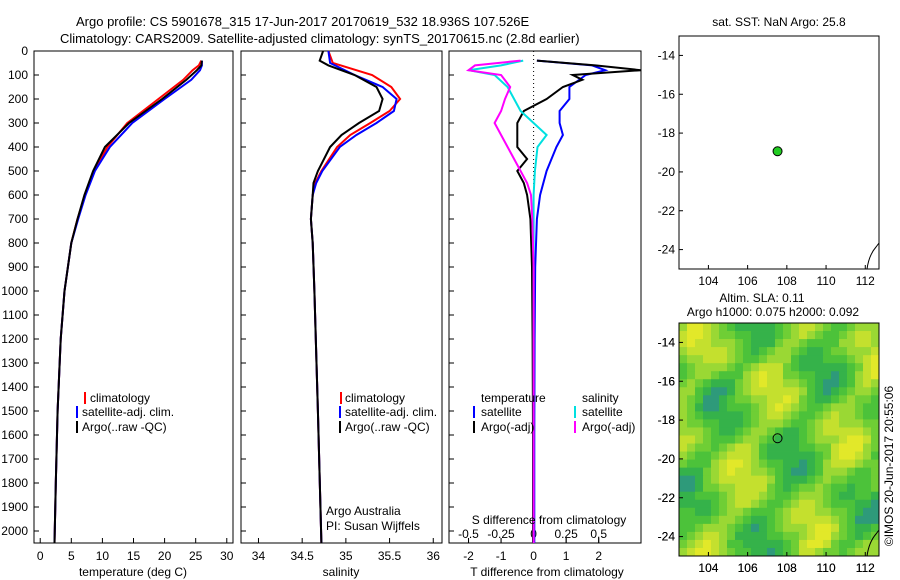  Describe the element at coordinates (667, 94) in the screenshot. I see `map-y-tick-label: -16` at that location.